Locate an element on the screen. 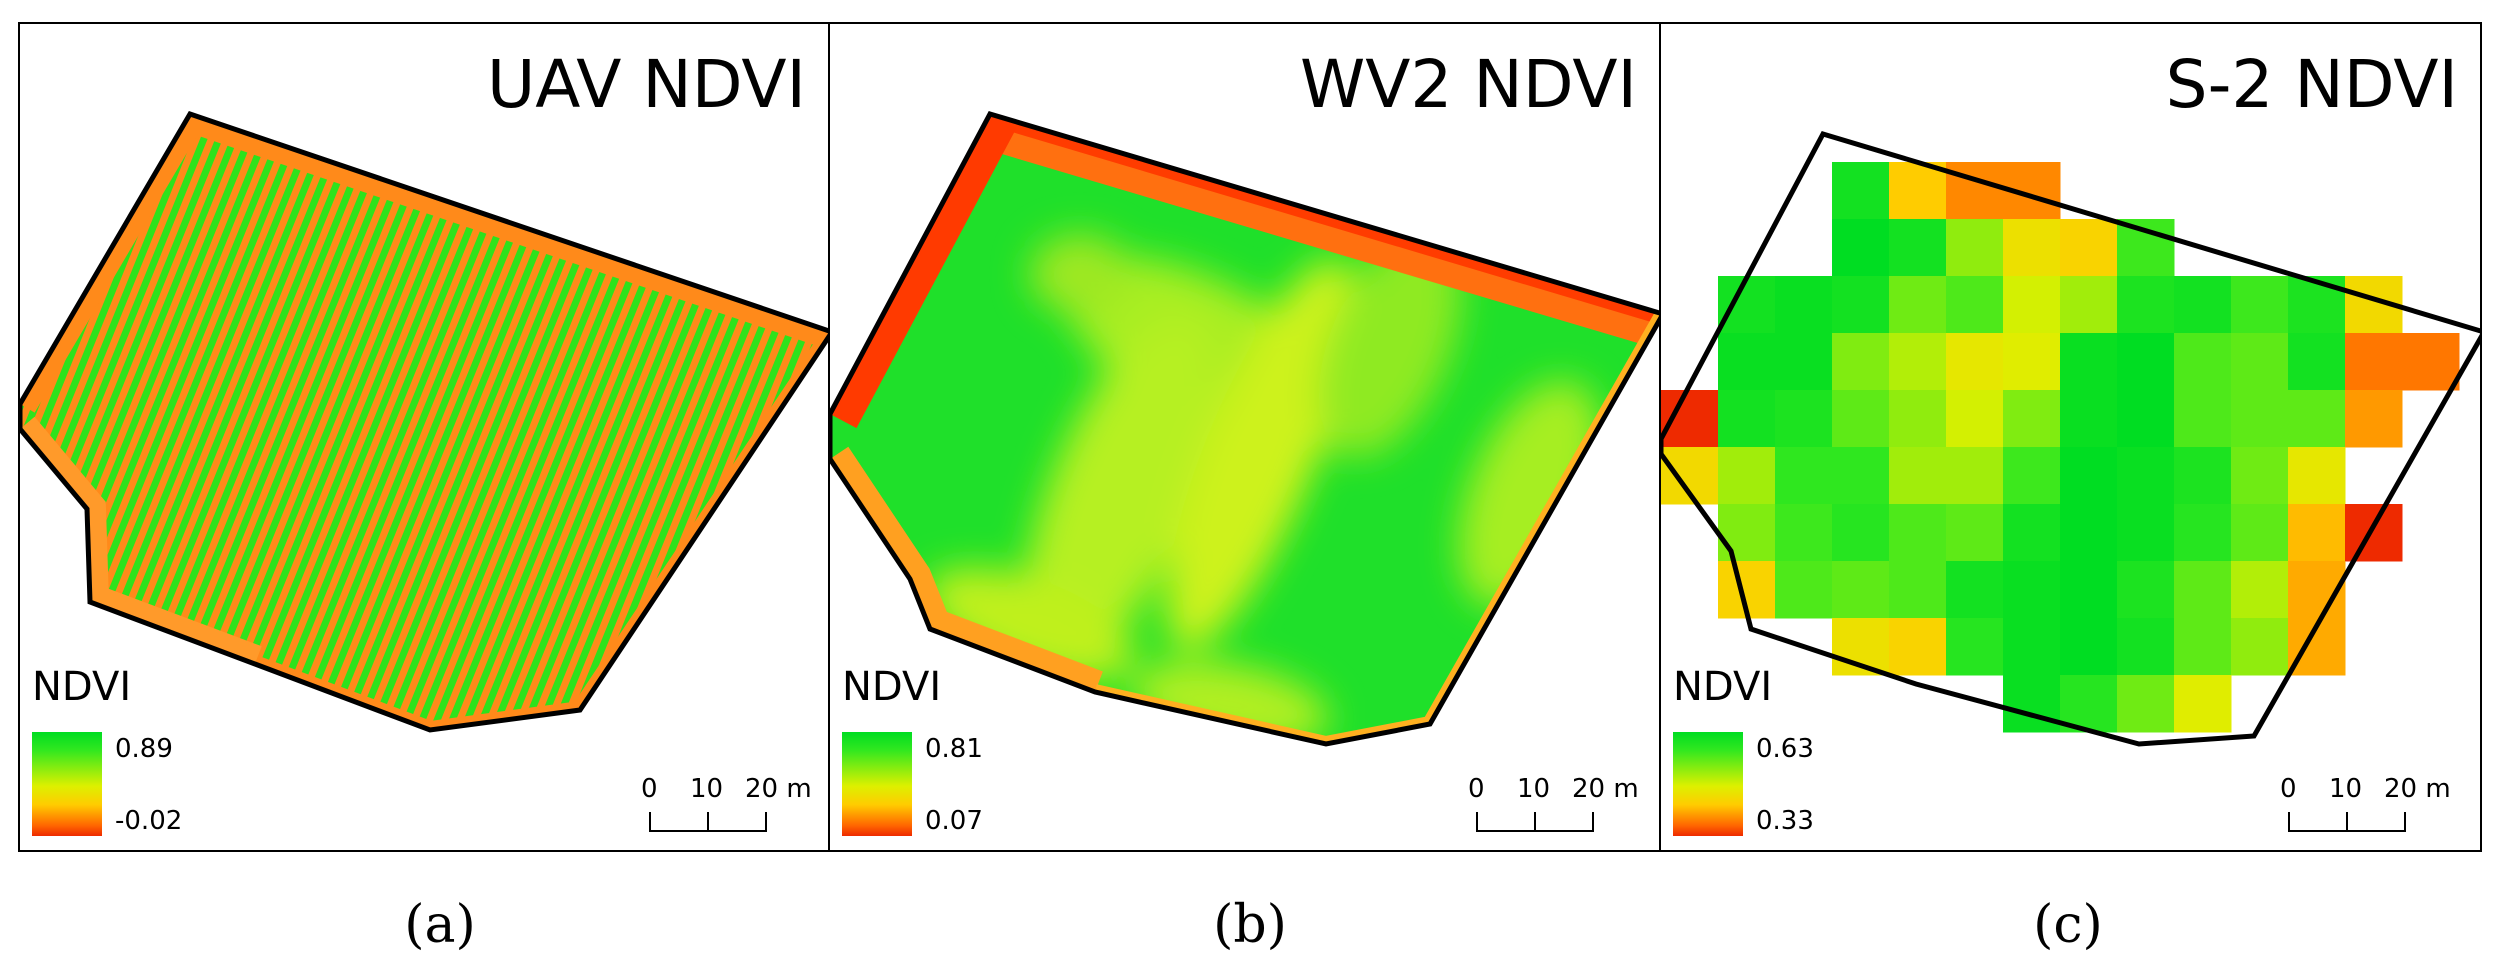 The image size is (2500, 978). legend-color-ramp is located at coordinates (1708, 784).